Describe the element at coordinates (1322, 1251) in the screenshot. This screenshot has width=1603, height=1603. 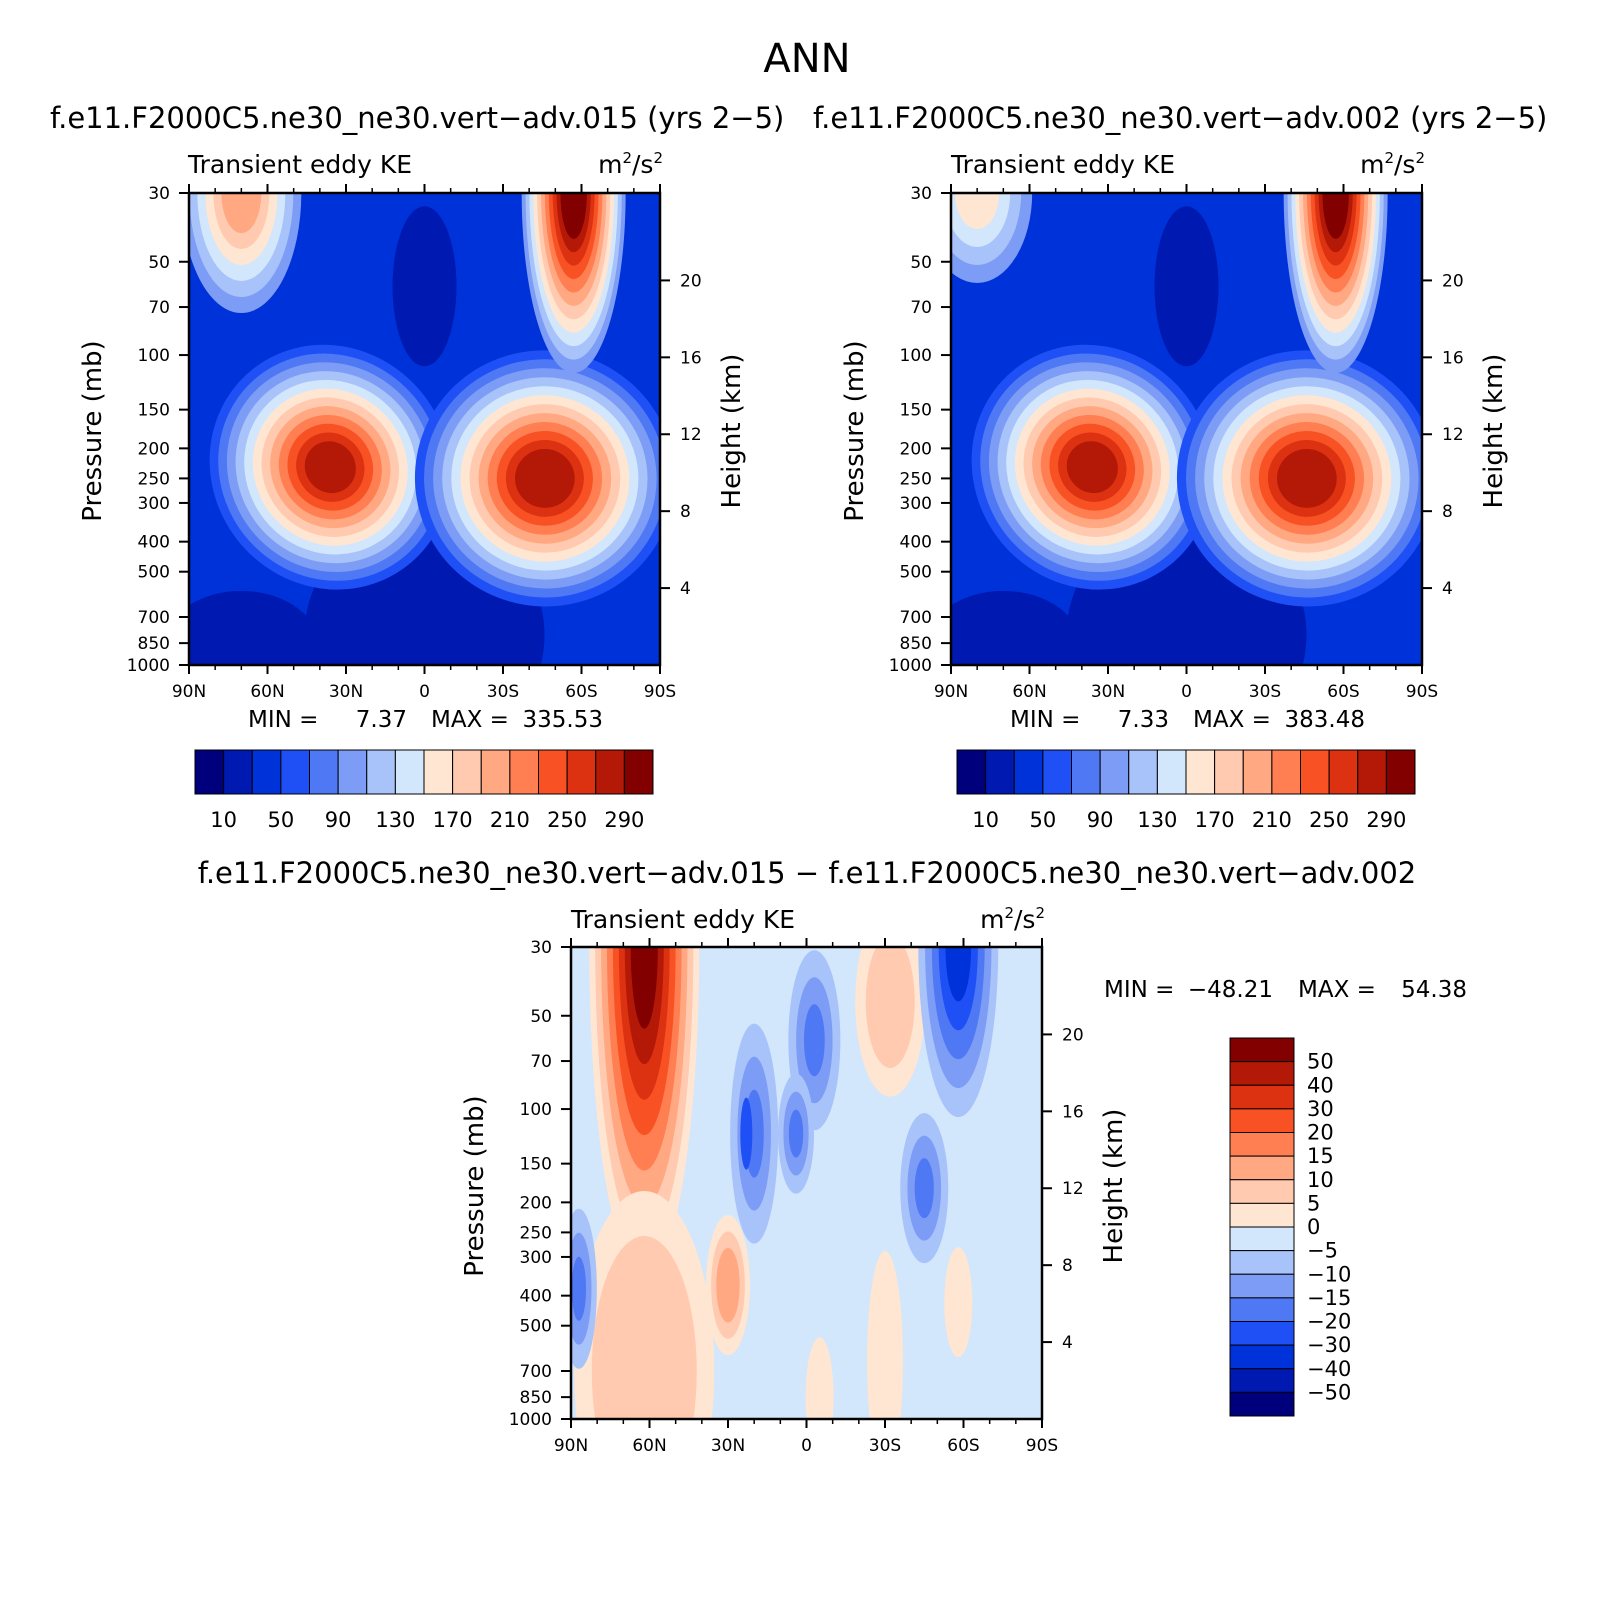
I see `colorbar-label: −5` at that location.